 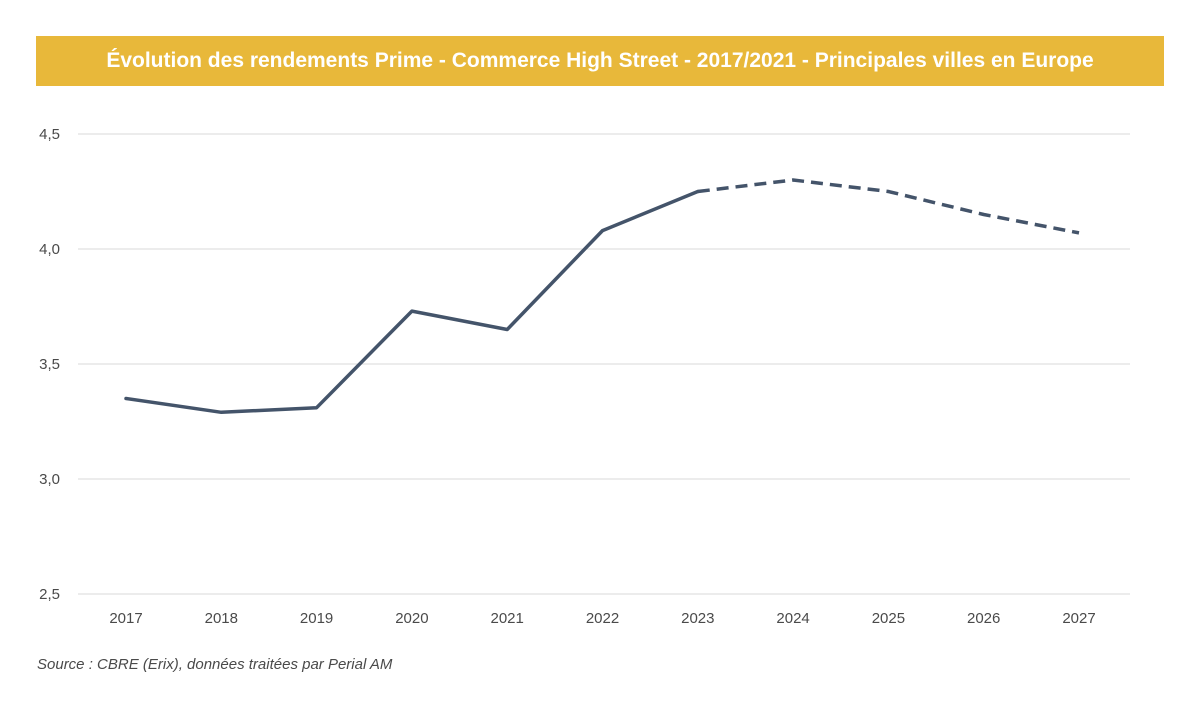 I want to click on y-tick-label: 3,5, so click(x=49, y=364).